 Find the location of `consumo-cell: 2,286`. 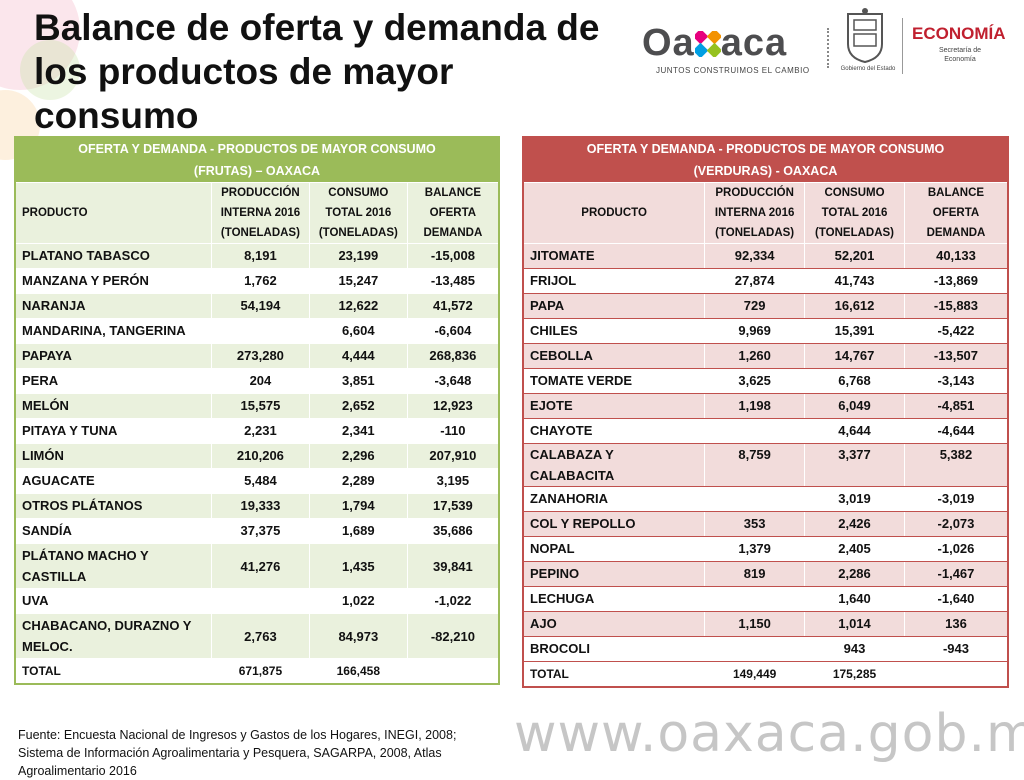

consumo-cell: 2,286 is located at coordinates (854, 574).